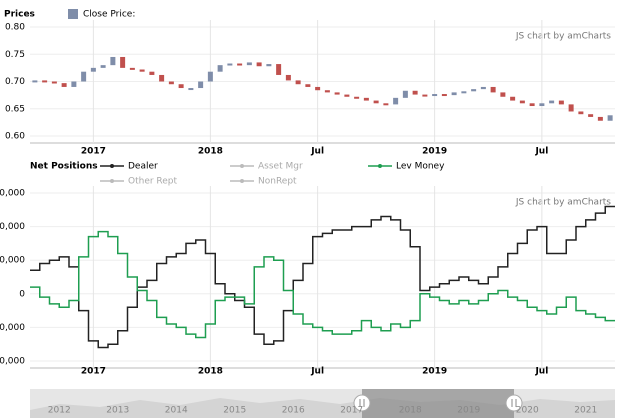 The height and width of the screenshot is (418, 625). What do you see at coordinates (59, 411) in the screenshot?
I see `scrollbar-label: 2012` at bounding box center [59, 411].